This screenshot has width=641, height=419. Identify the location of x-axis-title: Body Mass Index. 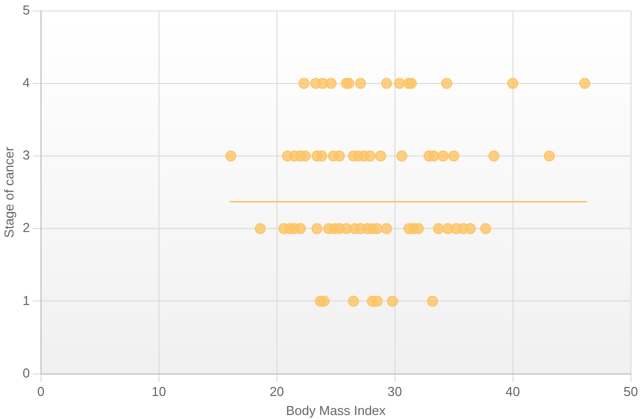
(336, 410).